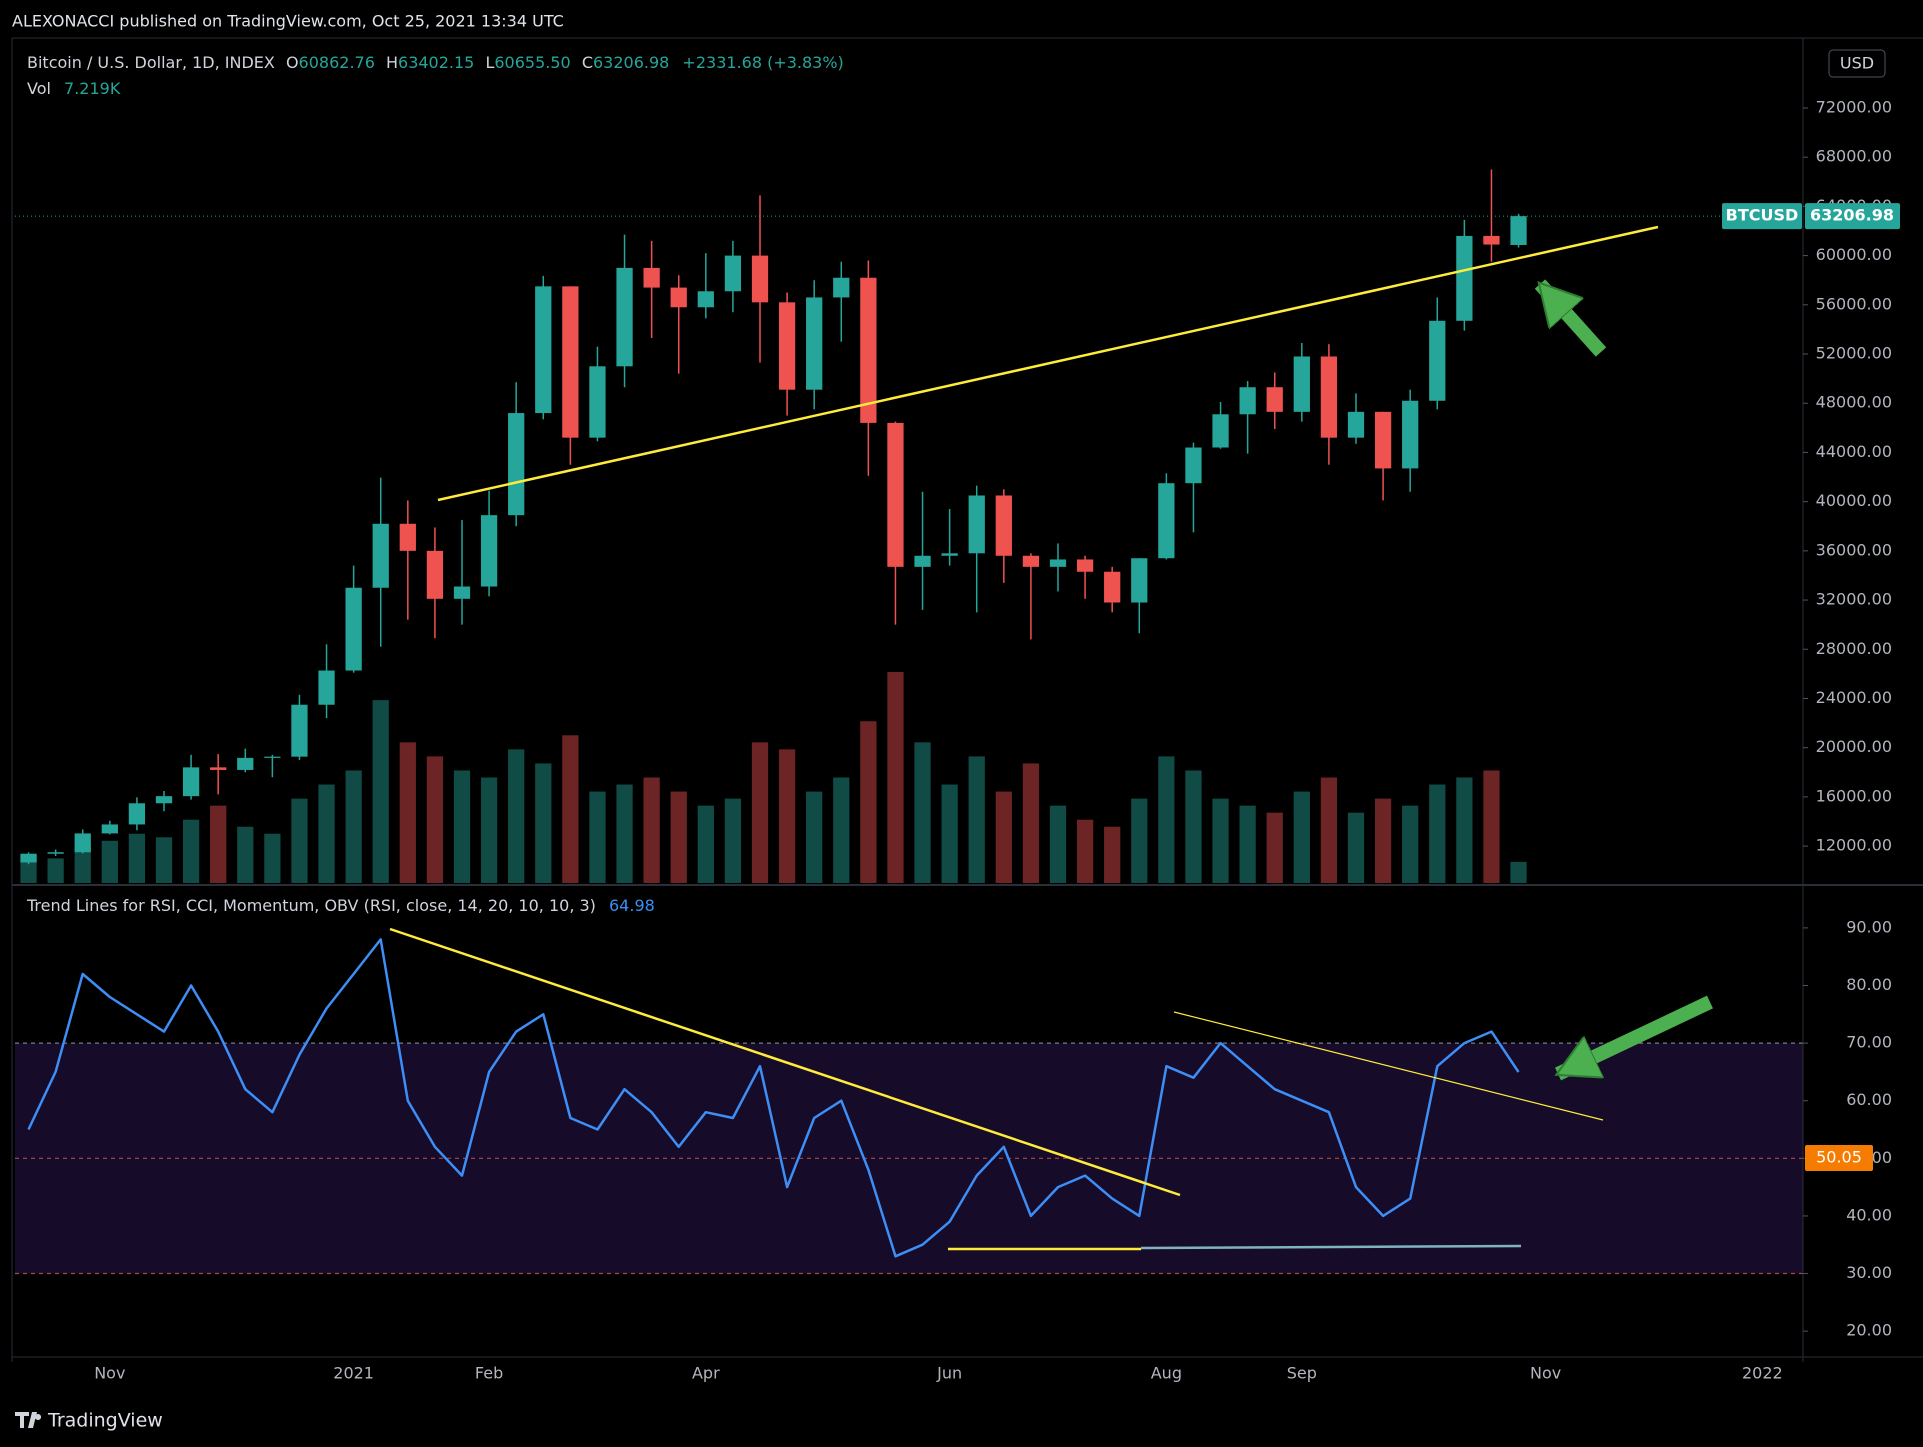 The image size is (1923, 1447). Describe the element at coordinates (1762, 216) in the screenshot. I see `symbol-badge` at that location.